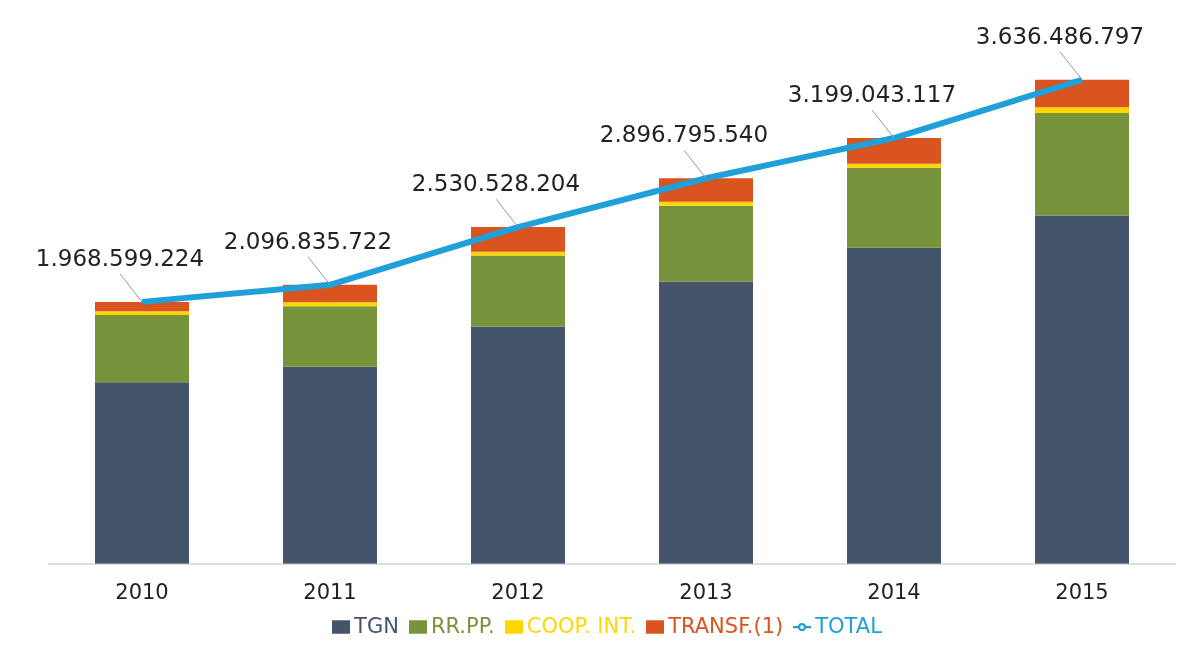 This screenshot has height=656, width=1194. What do you see at coordinates (706, 591) in the screenshot?
I see `x-tick-label: 2013` at bounding box center [706, 591].